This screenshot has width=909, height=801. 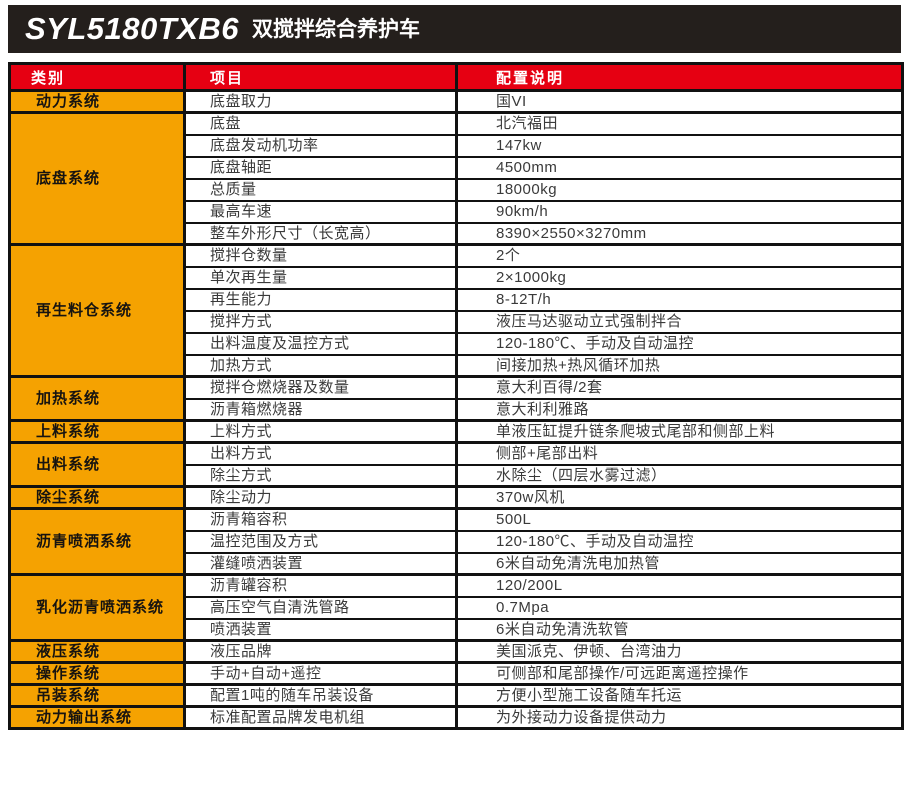 I want to click on config-cell: 500L, so click(x=679, y=519).